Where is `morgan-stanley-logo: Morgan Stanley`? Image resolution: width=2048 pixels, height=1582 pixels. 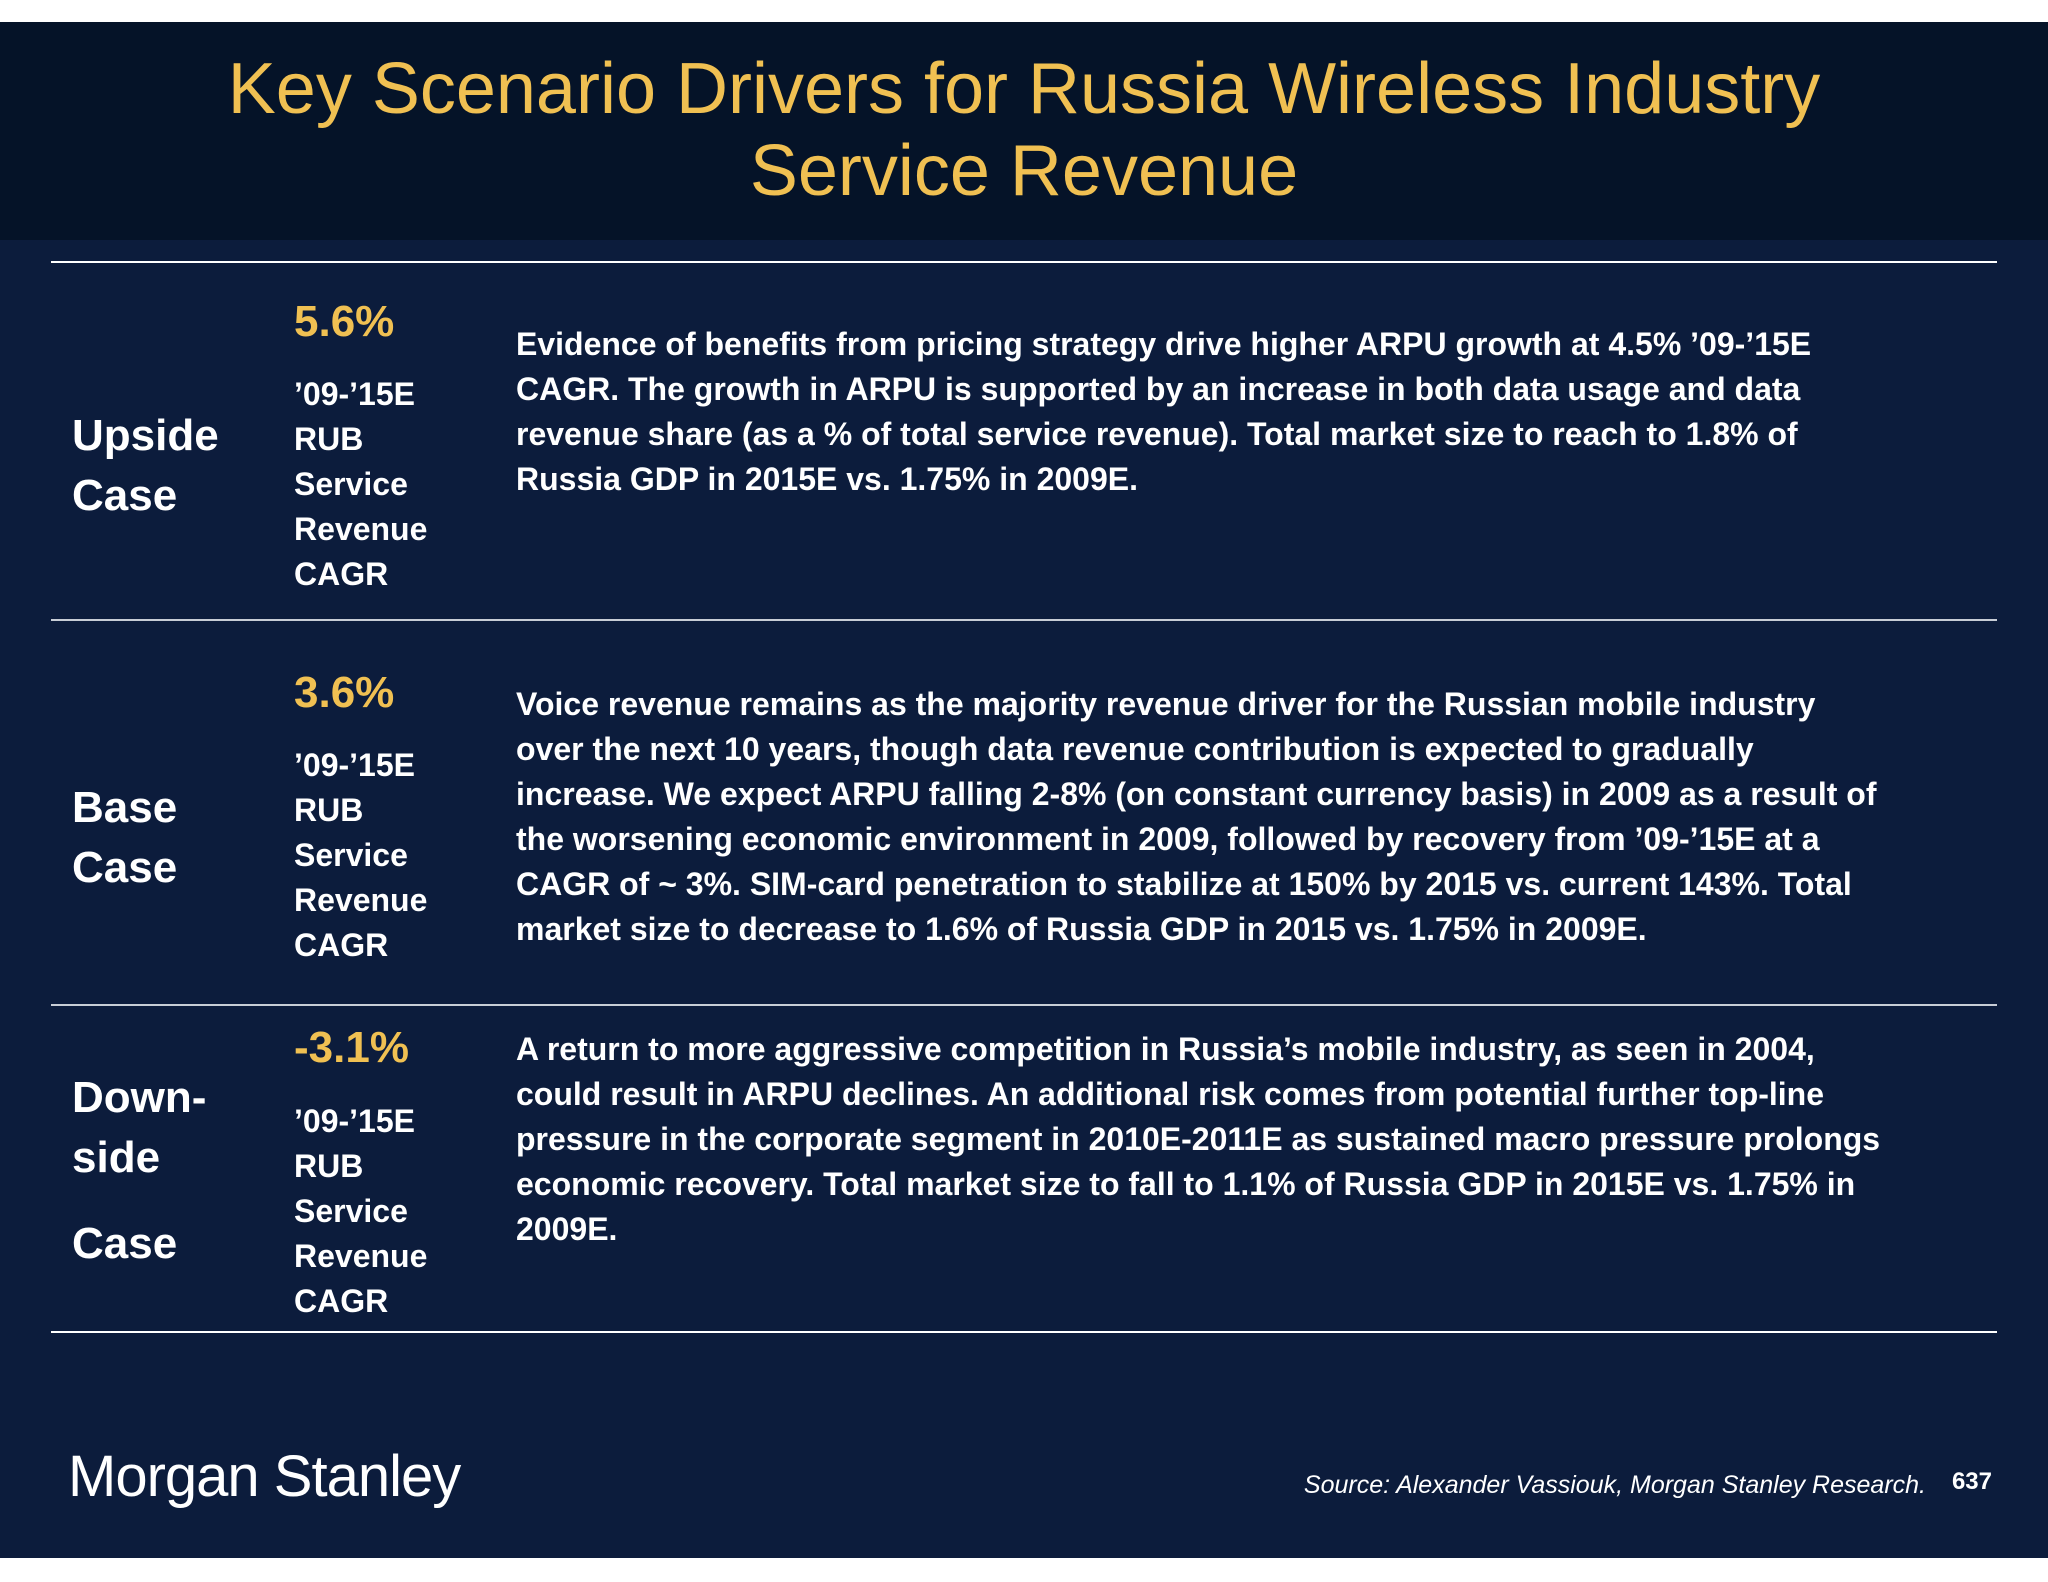 morgan-stanley-logo: Morgan Stanley is located at coordinates (264, 1476).